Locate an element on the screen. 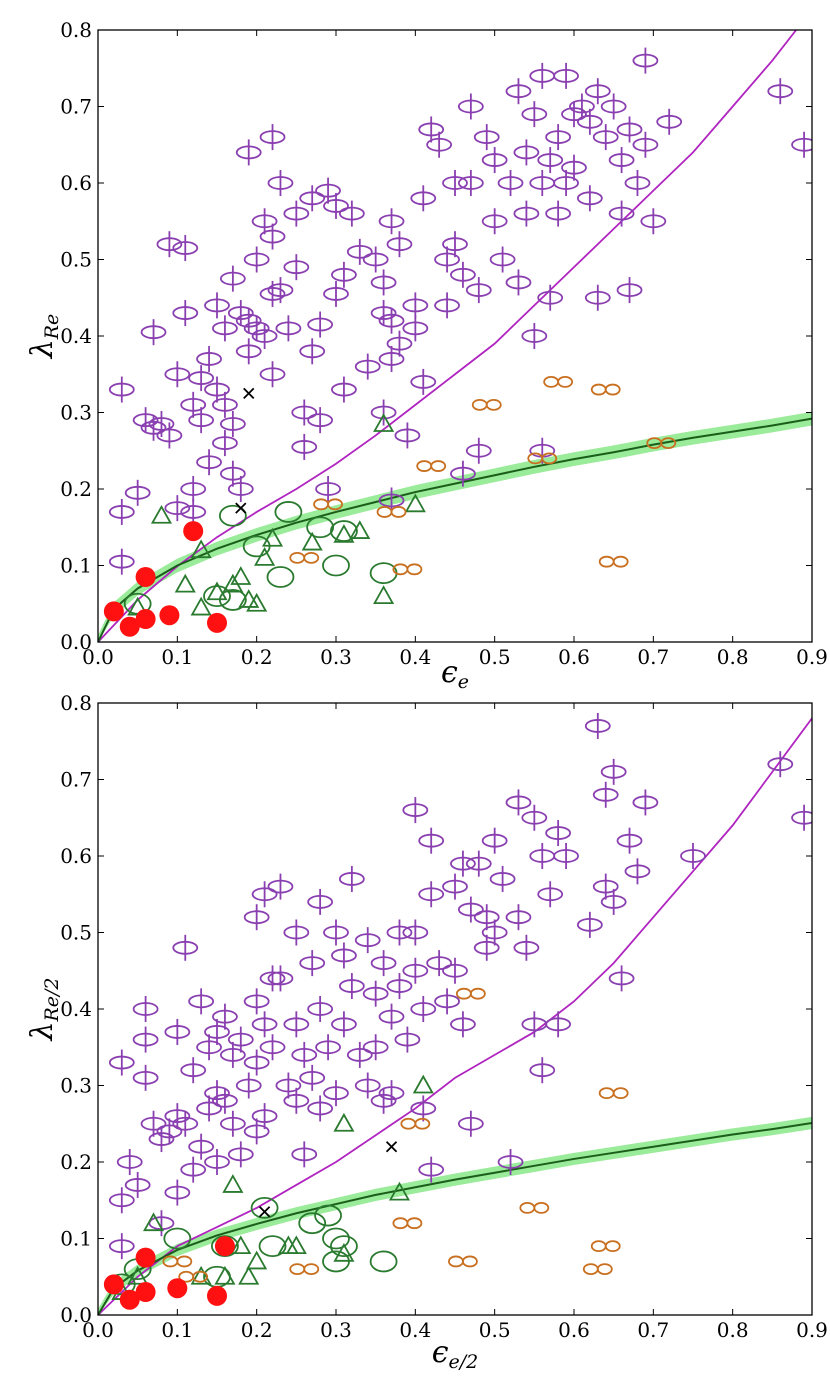 This screenshot has width=830, height=1385. y-tick-label: 0.5 is located at coordinates (76, 933).